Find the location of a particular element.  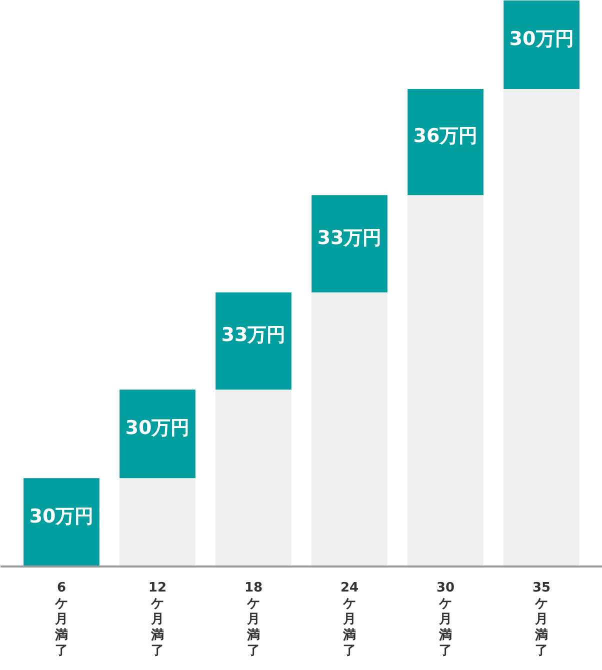

x-tick-label: 35ケ月満了 is located at coordinates (541, 619).